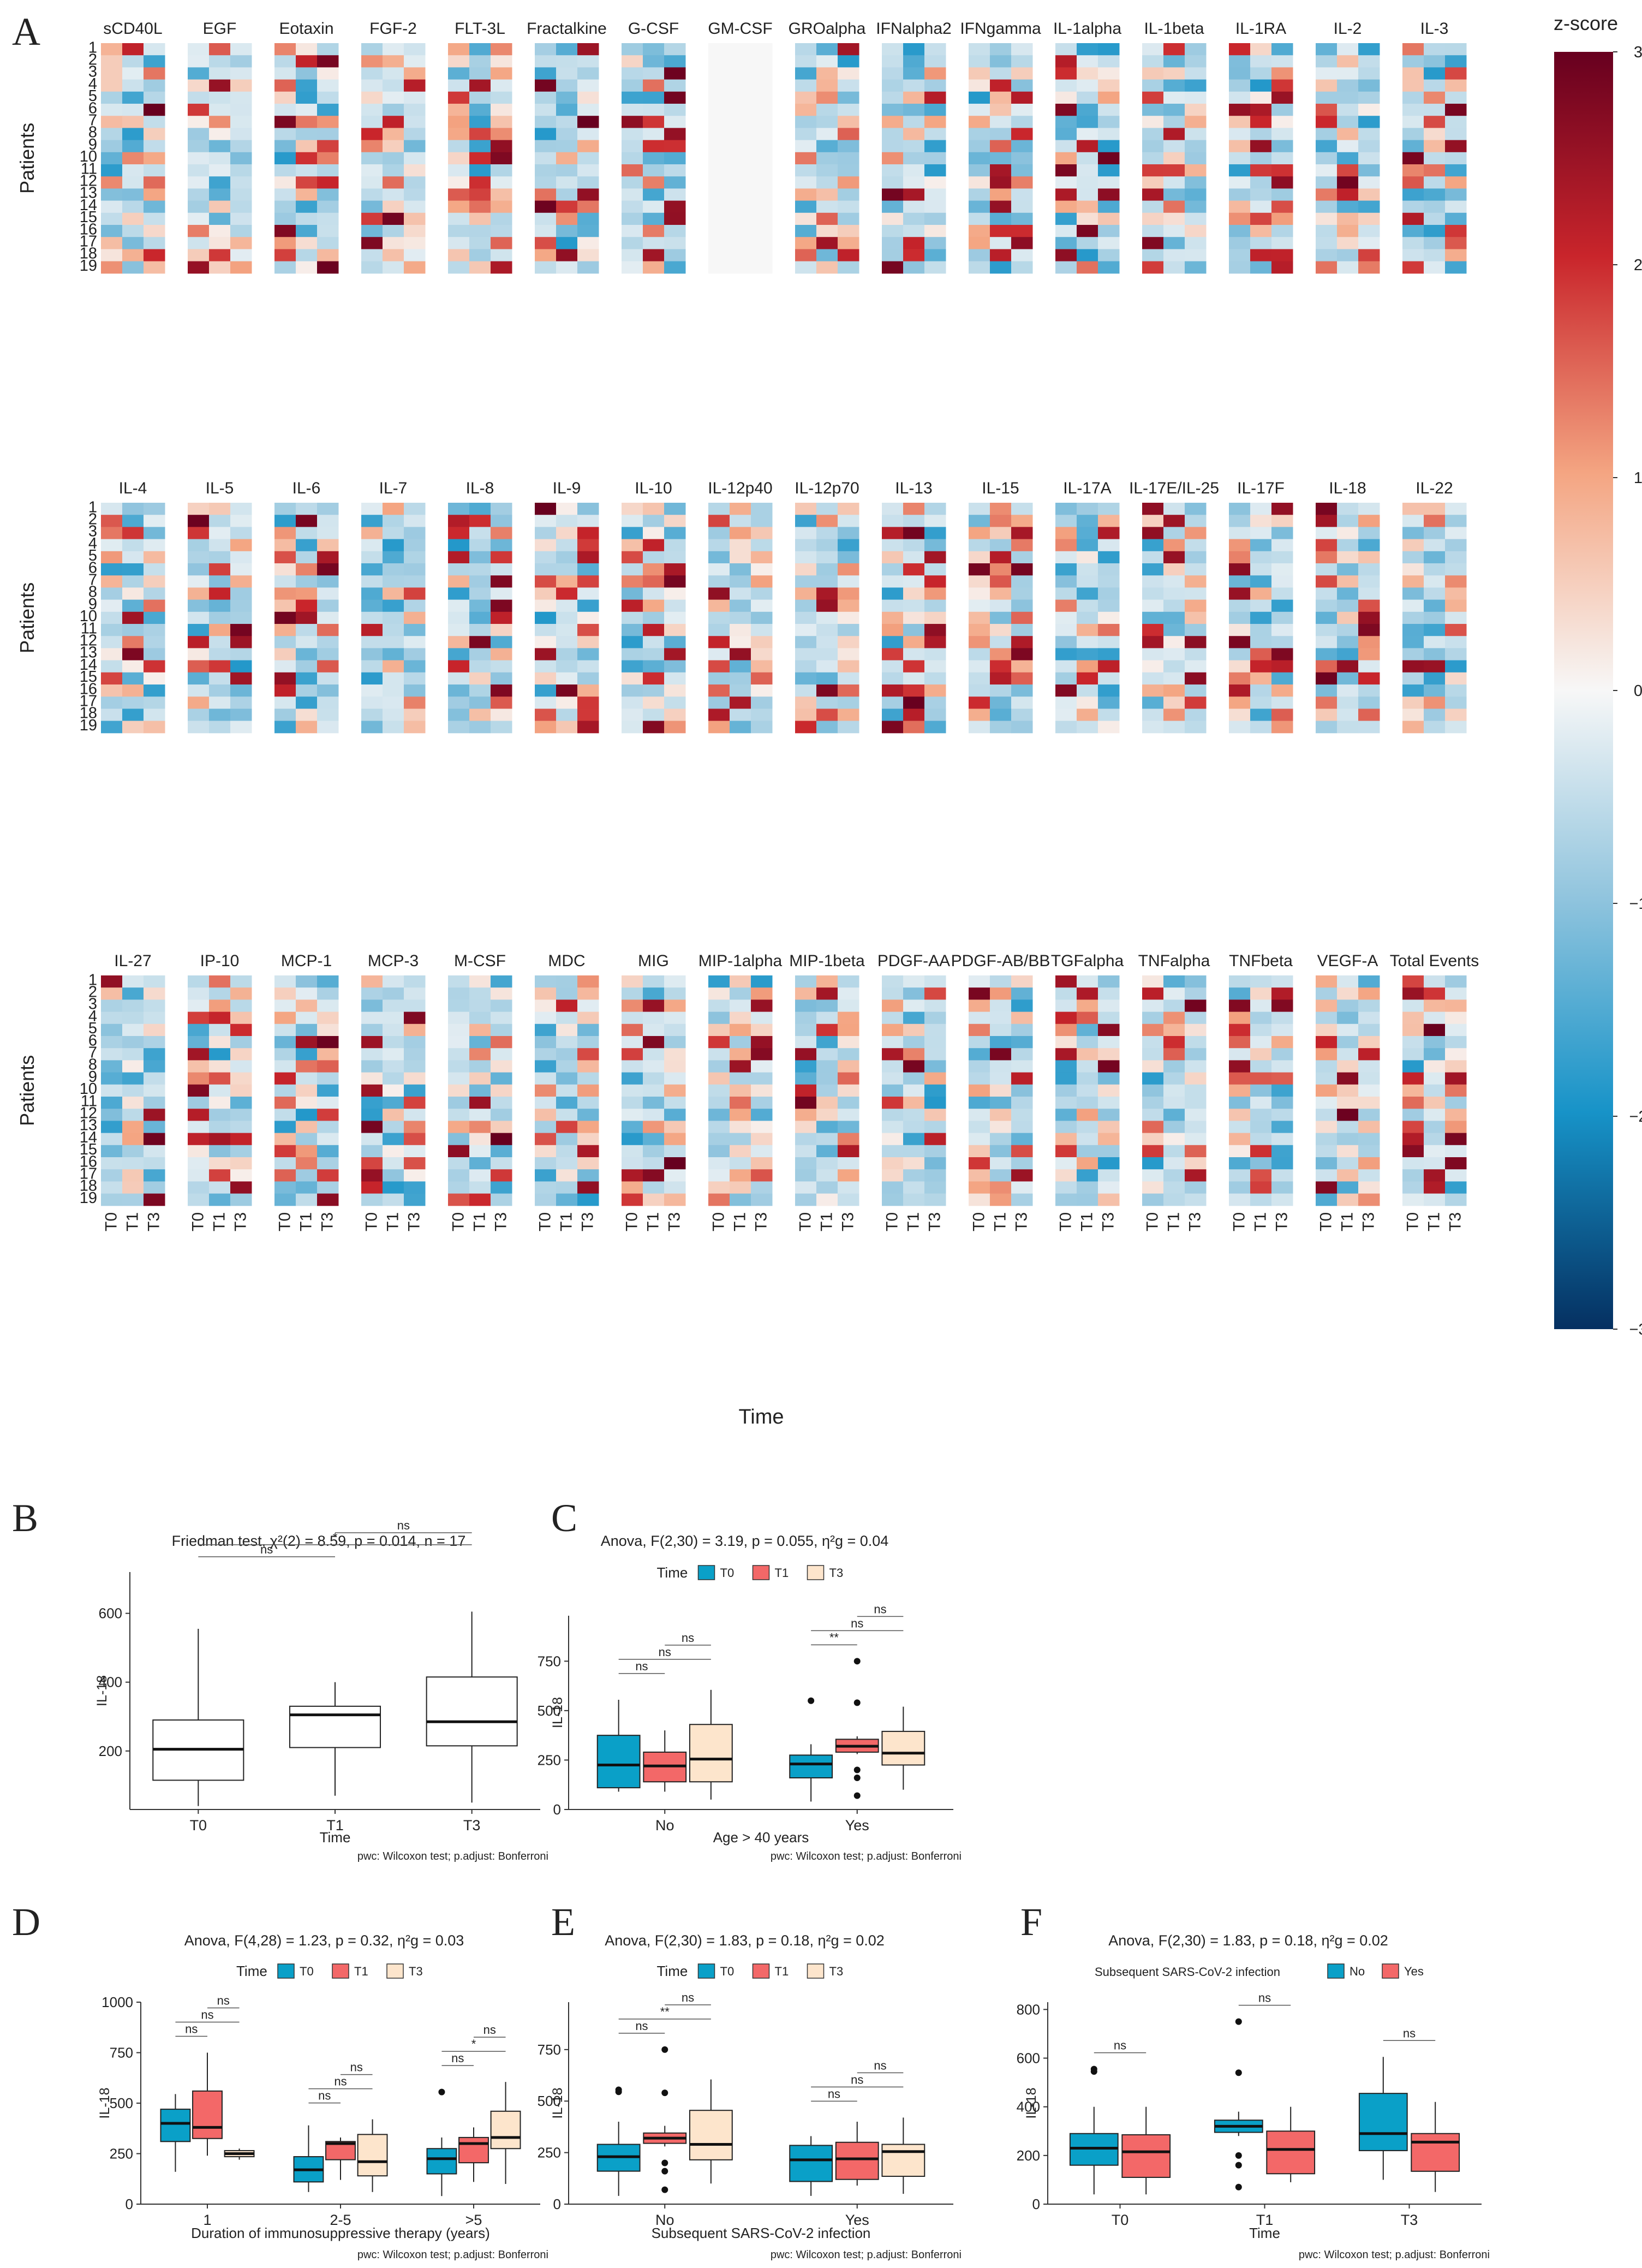 This screenshot has height=2268, width=1642. Describe the element at coordinates (92, 60) in the screenshot. I see `patient-row-label: 2` at that location.